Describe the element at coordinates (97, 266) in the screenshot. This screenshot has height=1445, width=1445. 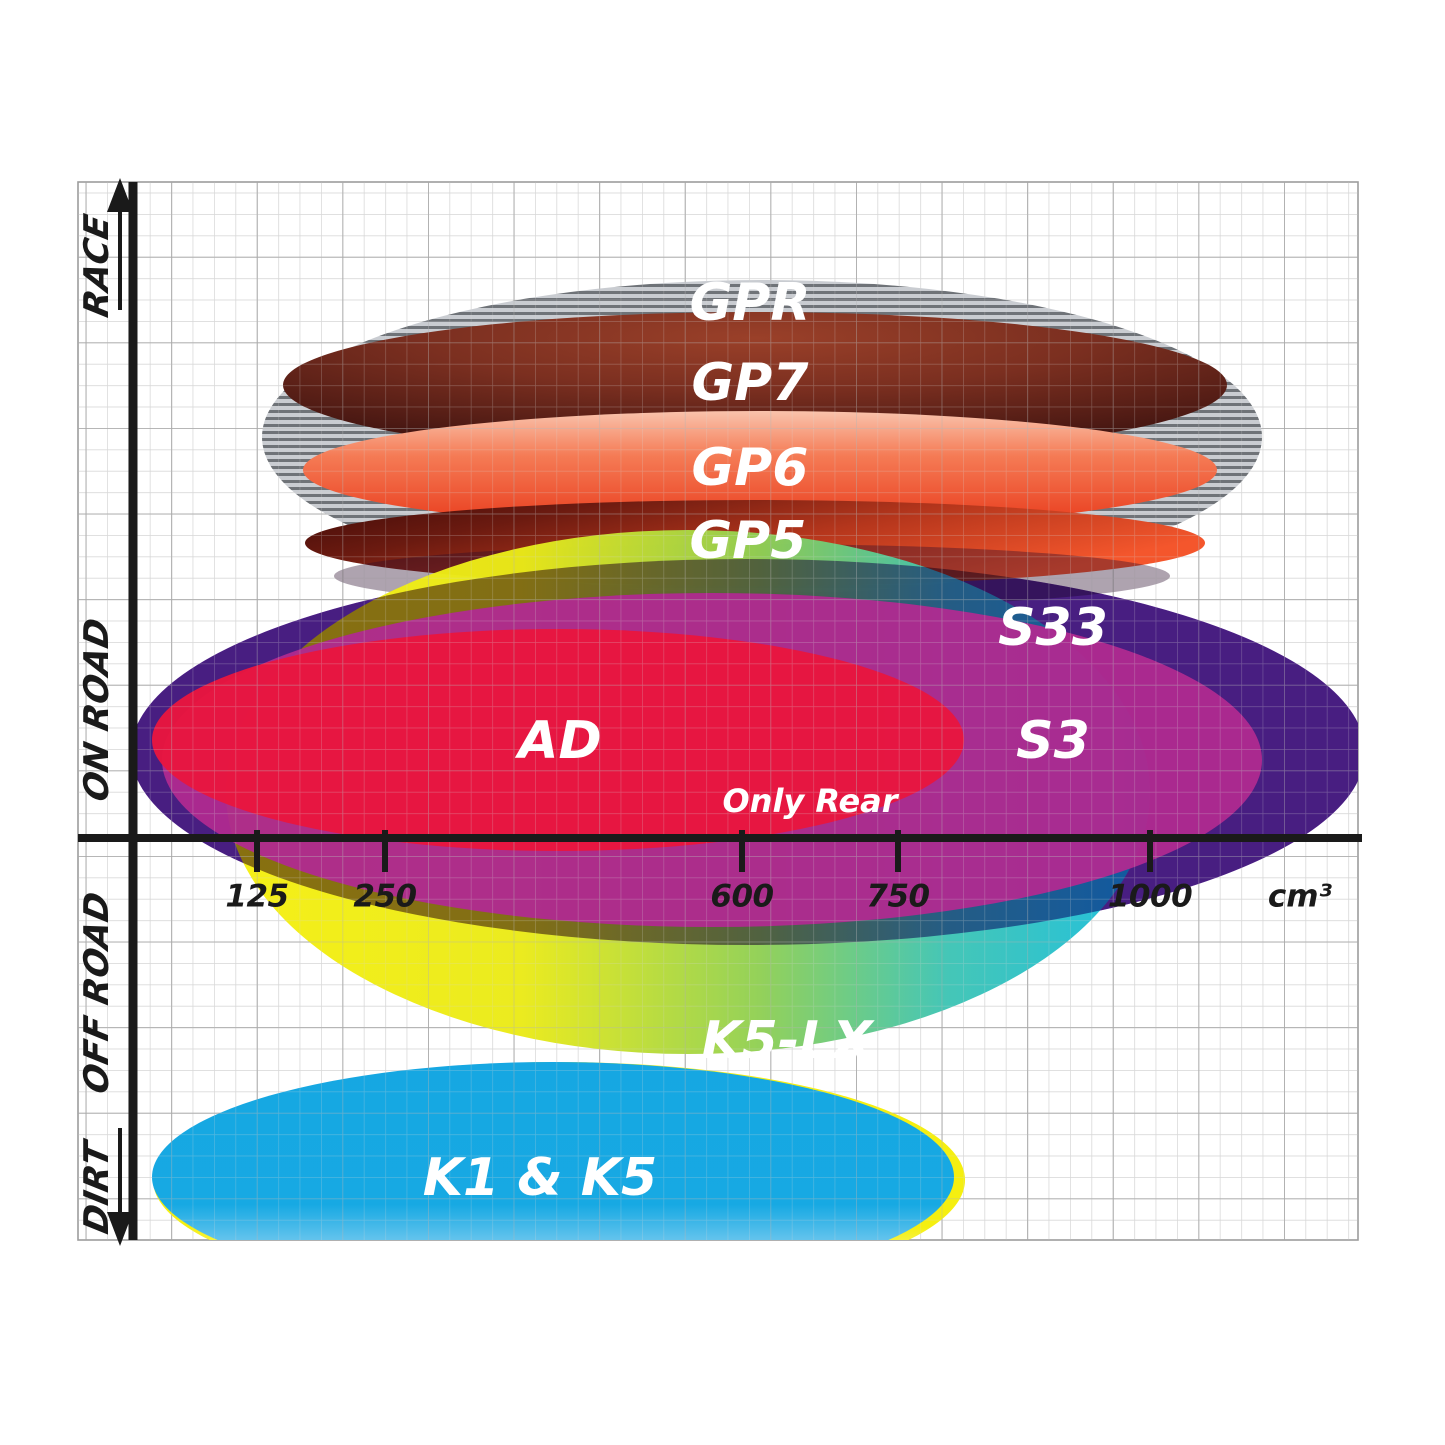
I see `y-label-race: RACE` at that location.